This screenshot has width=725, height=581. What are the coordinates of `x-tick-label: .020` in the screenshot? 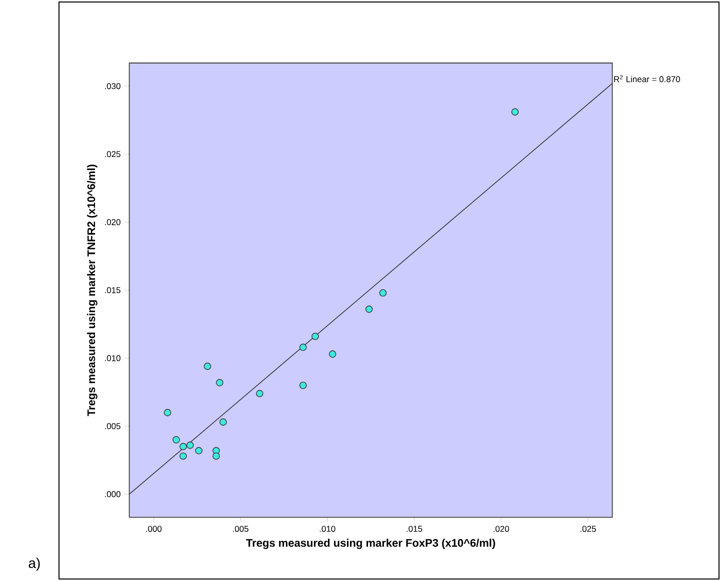 It's located at (502, 529).